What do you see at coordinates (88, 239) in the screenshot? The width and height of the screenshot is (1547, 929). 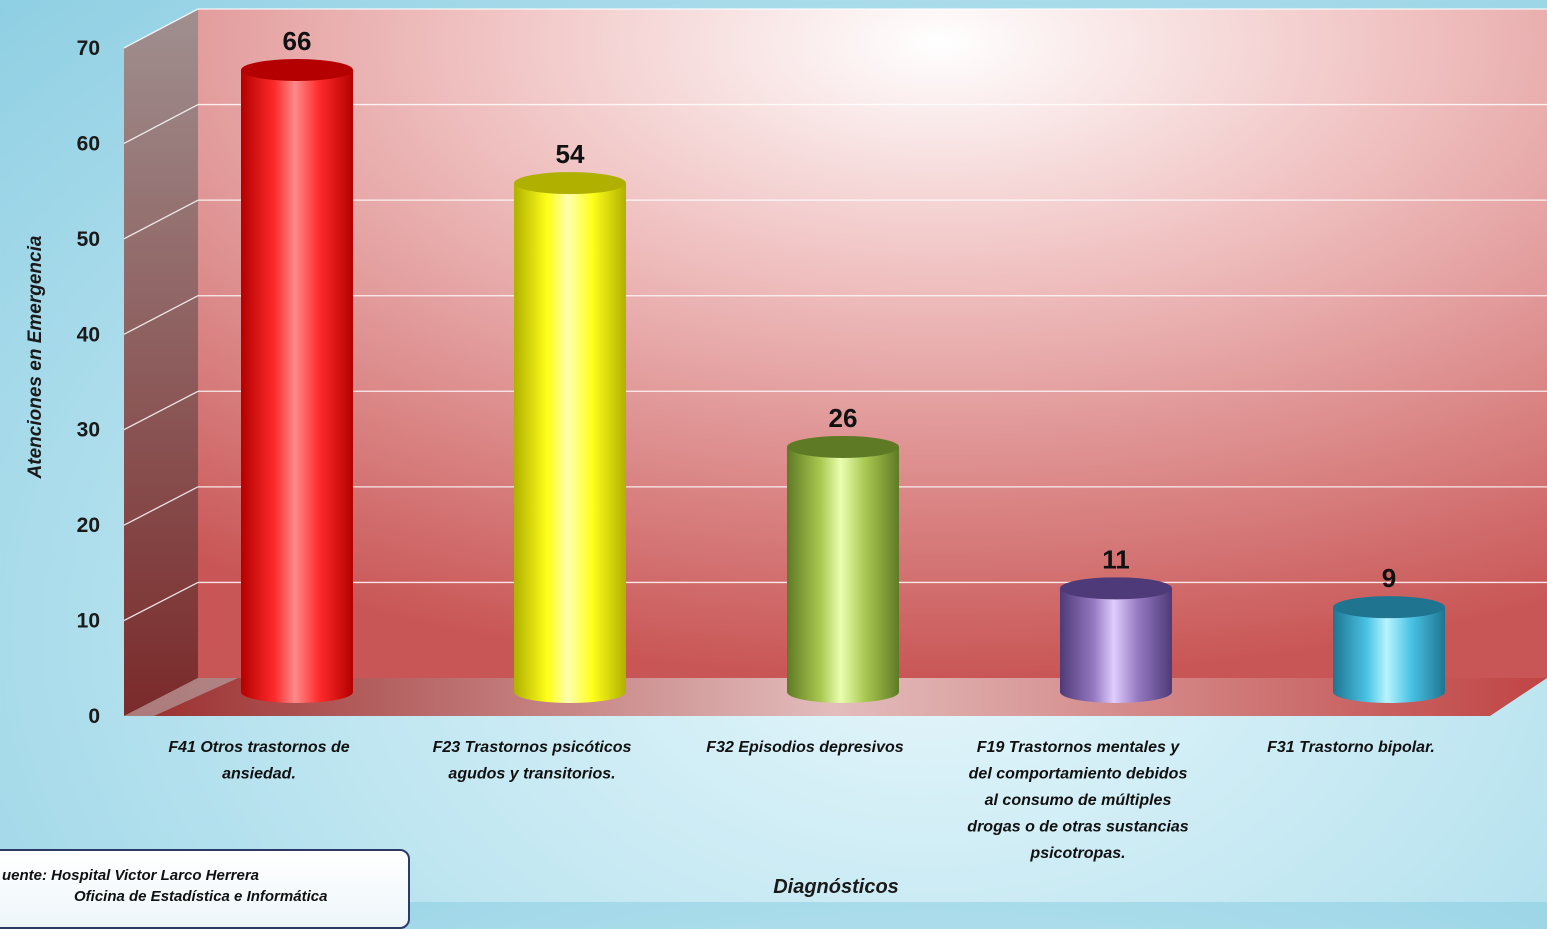 I see `y-tick-label: 50` at bounding box center [88, 239].